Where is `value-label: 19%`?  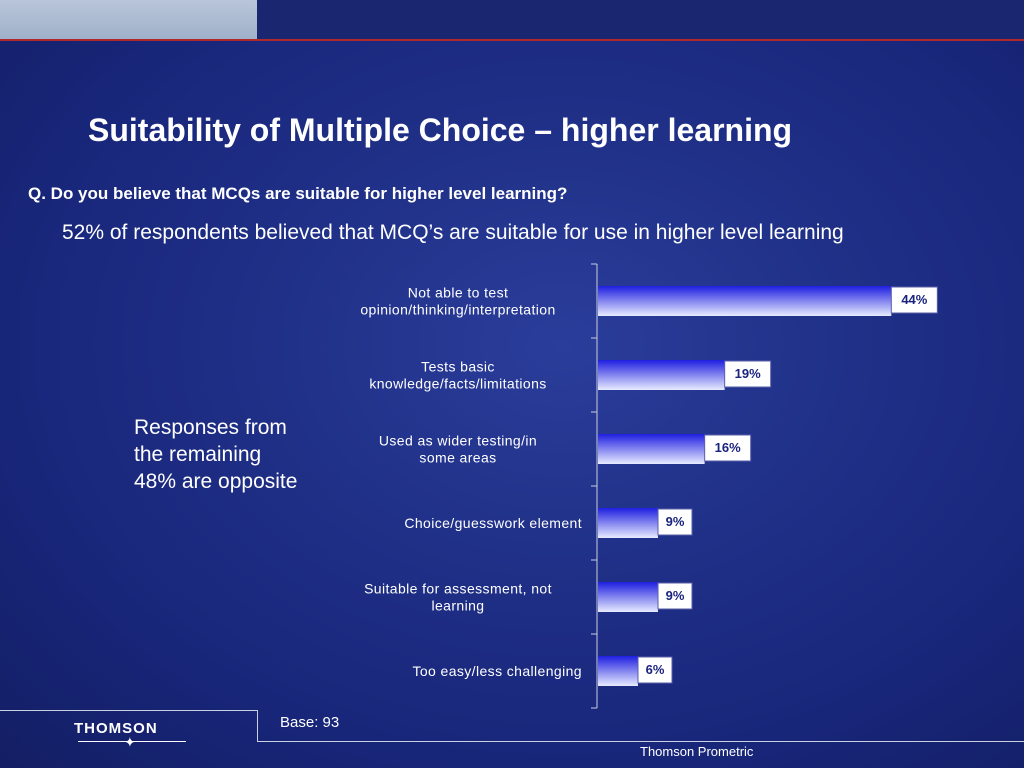 value-label: 19% is located at coordinates (748, 373).